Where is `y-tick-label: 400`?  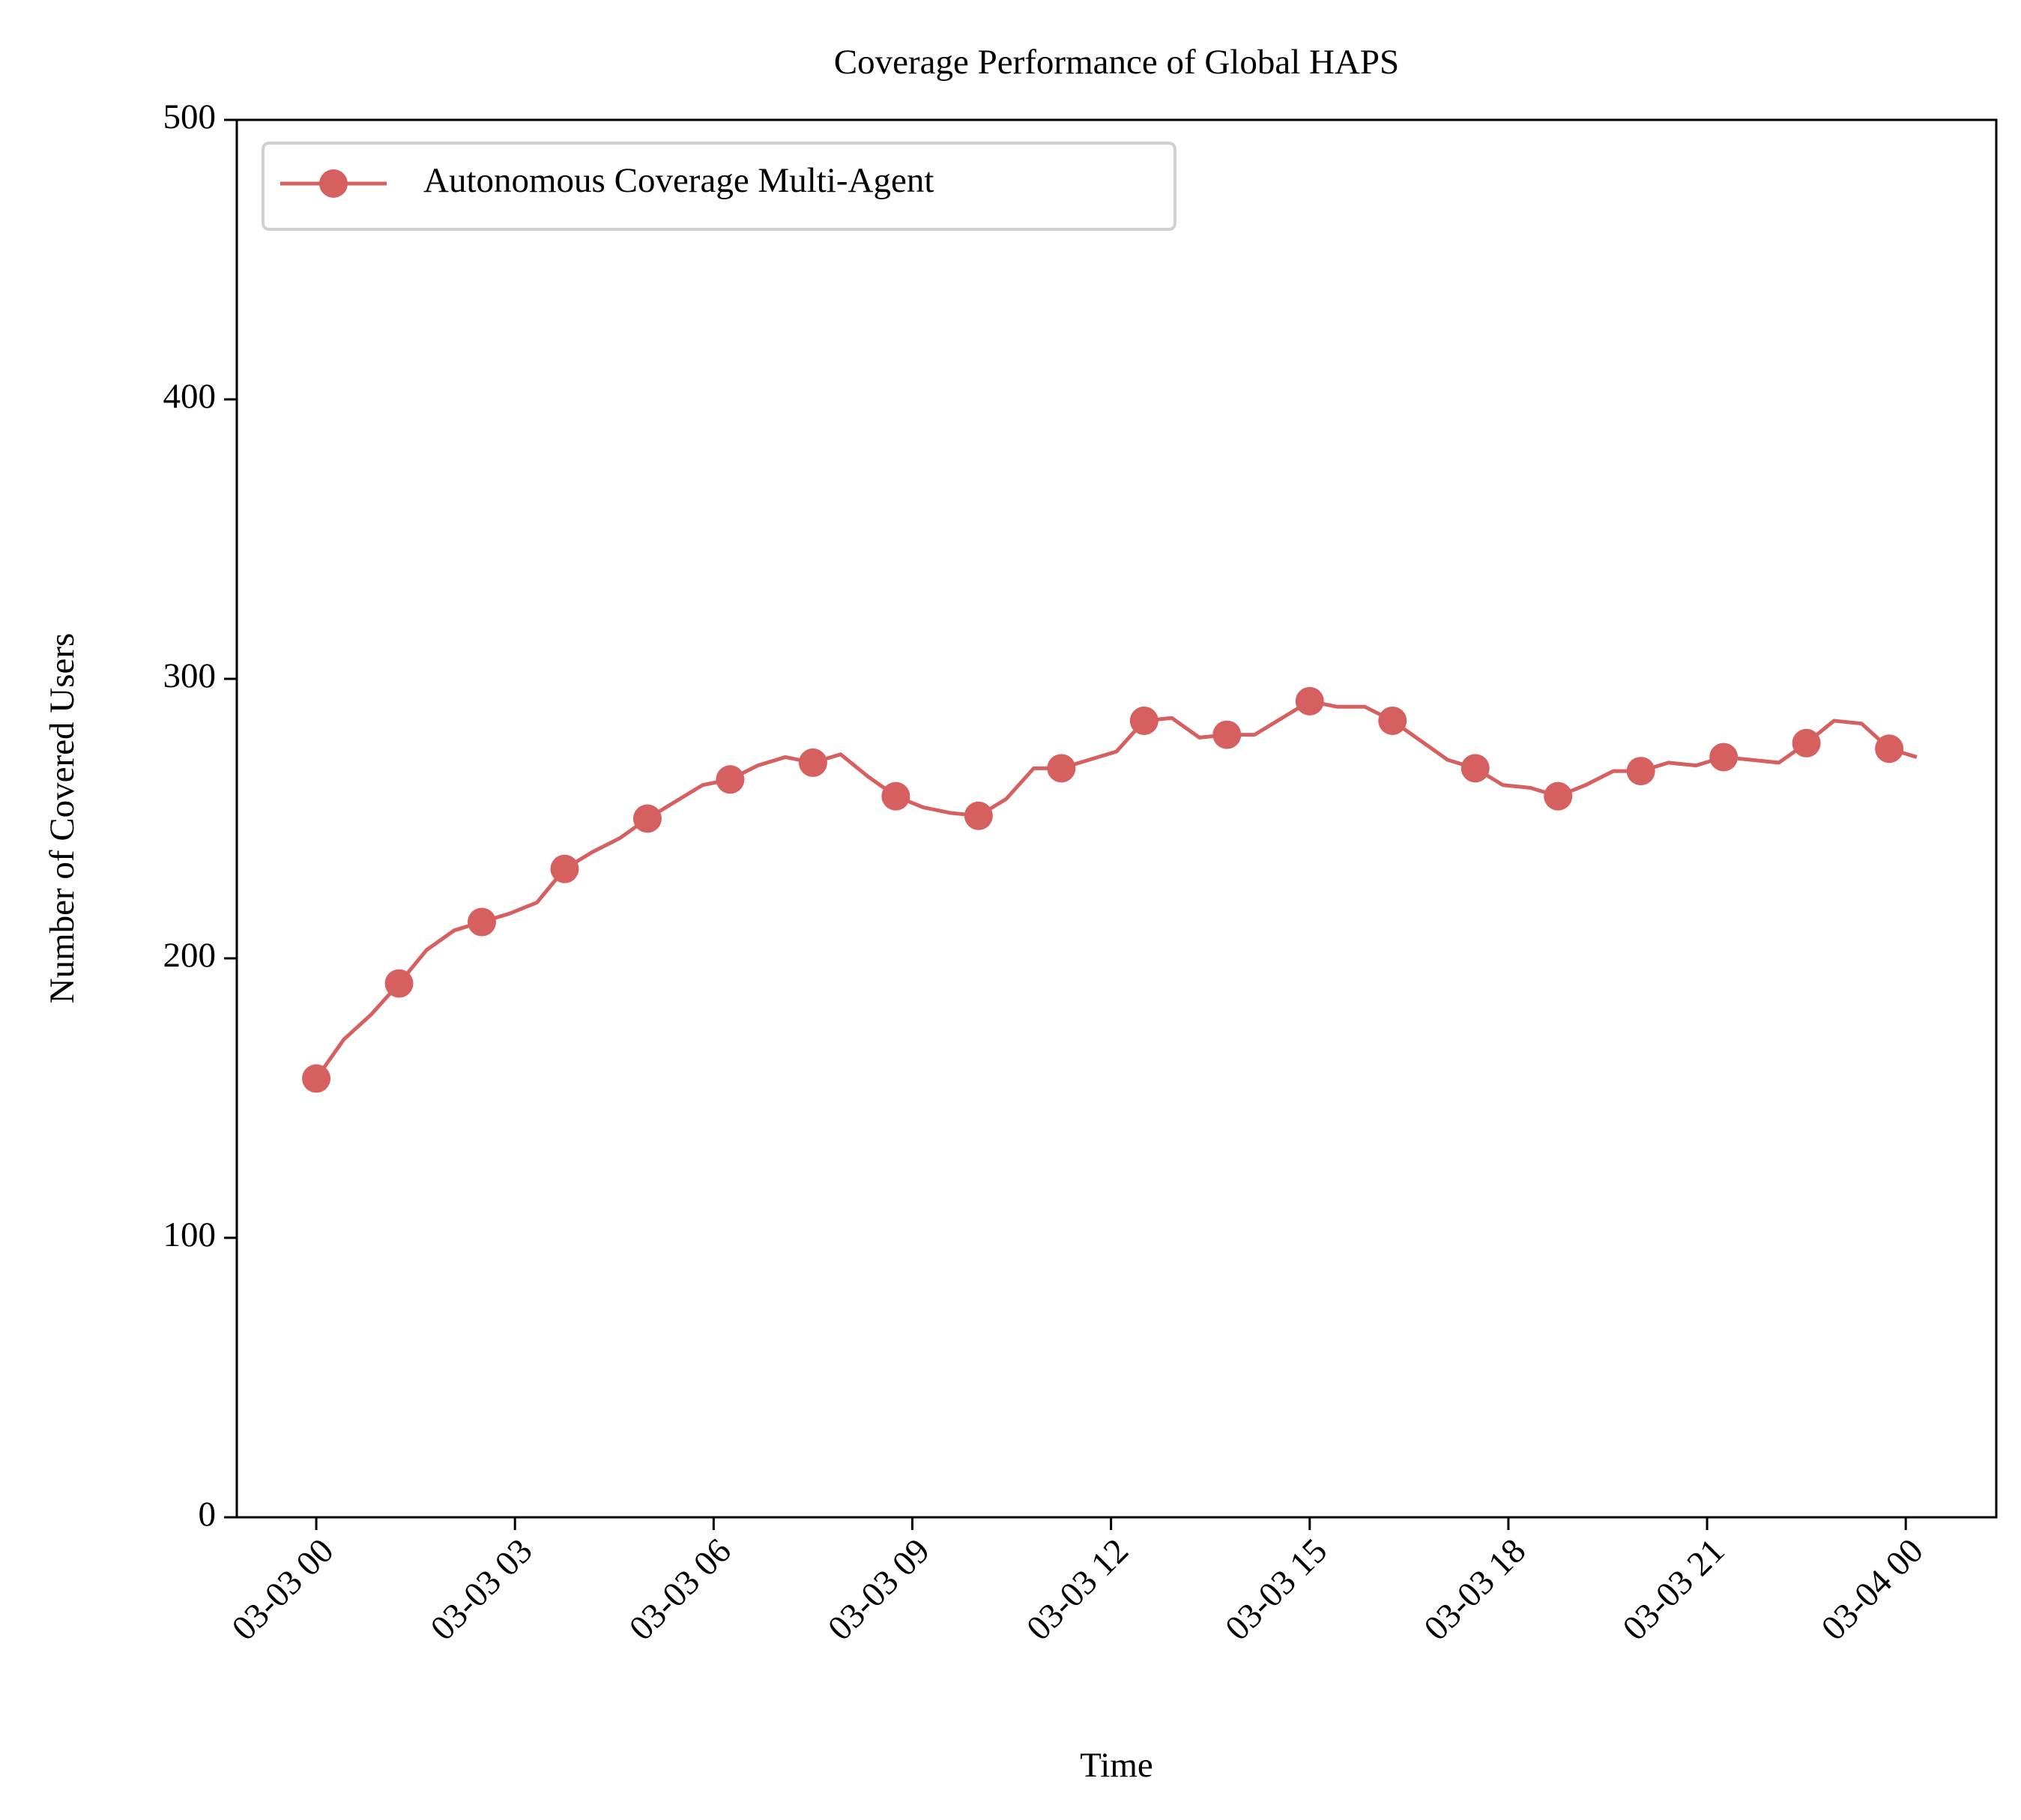
y-tick-label: 400 is located at coordinates (190, 396).